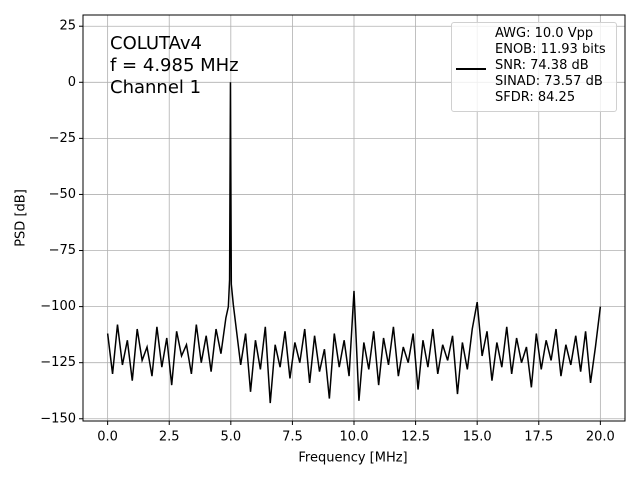 The image size is (640, 484). What do you see at coordinates (600, 437) in the screenshot?
I see `x-tick-label: 20.0` at bounding box center [600, 437].